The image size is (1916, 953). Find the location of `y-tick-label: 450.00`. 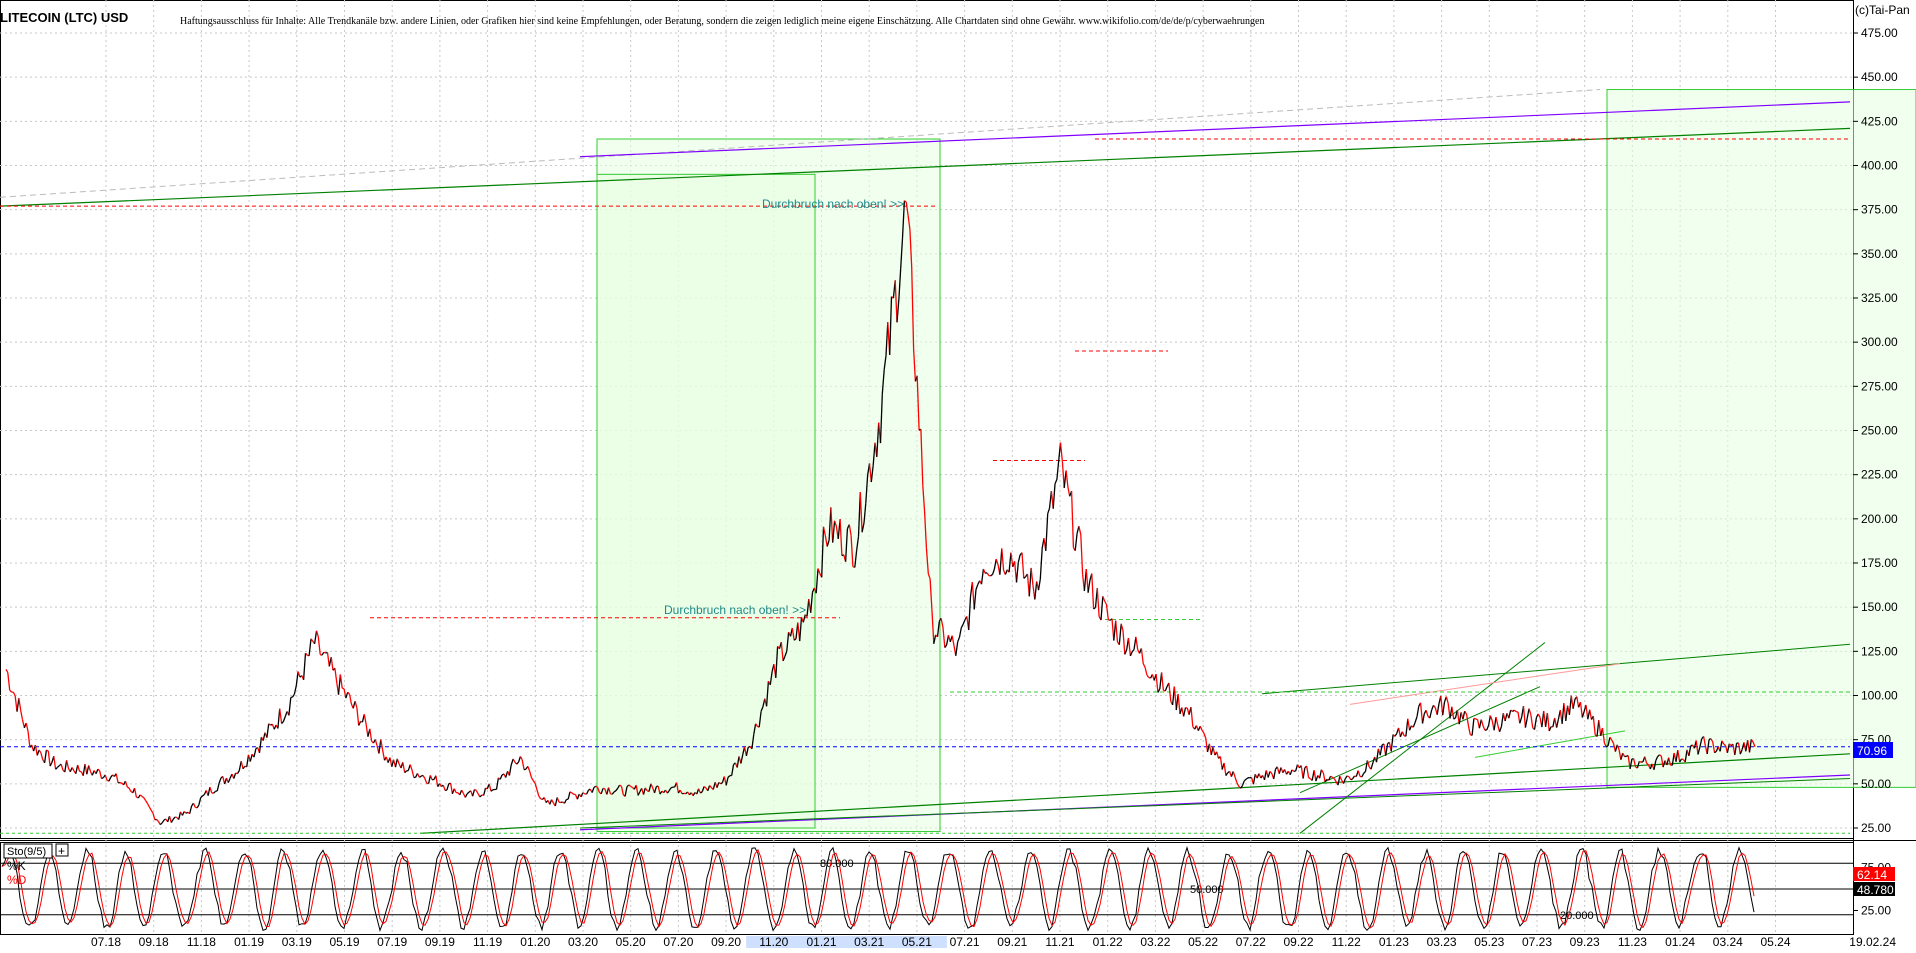

y-tick-label: 450.00 is located at coordinates (1879, 77).